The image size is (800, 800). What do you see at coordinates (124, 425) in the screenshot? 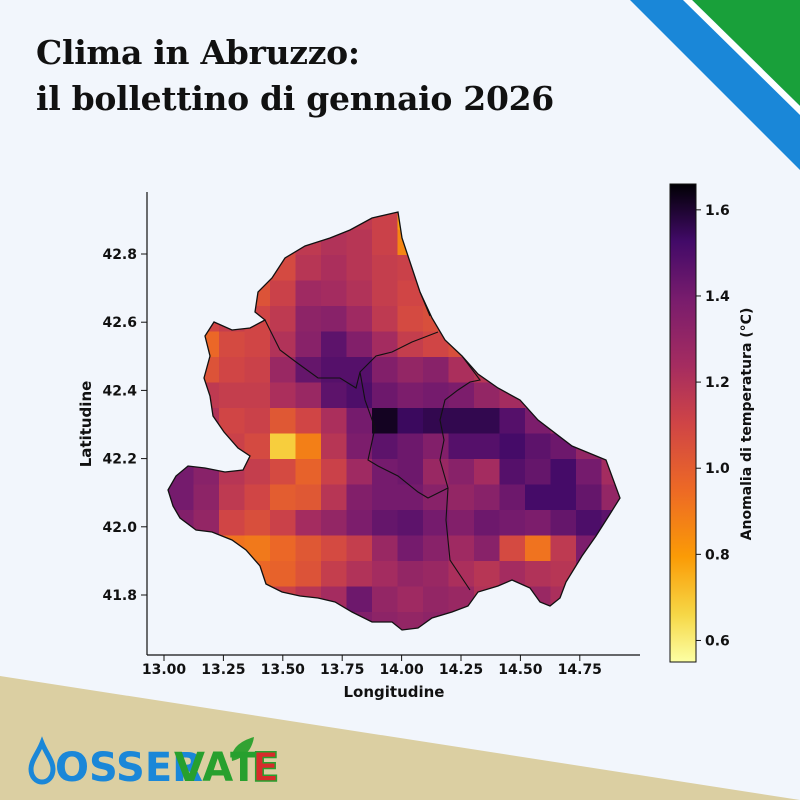
I see `y-axis-ticks: 41.8 42.0 42.2 42.4 42.6 42.8` at bounding box center [124, 425].